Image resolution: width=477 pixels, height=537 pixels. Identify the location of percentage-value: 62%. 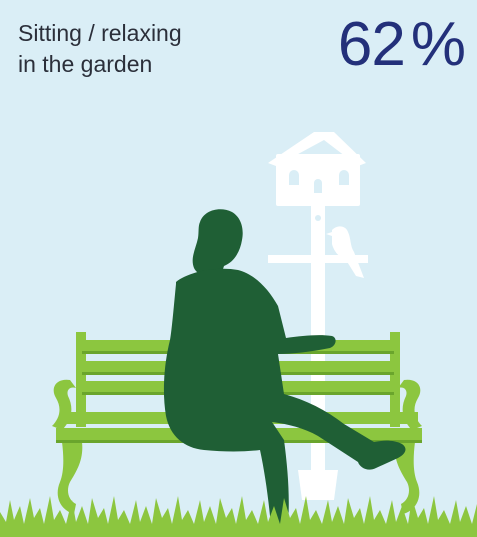
(401, 45).